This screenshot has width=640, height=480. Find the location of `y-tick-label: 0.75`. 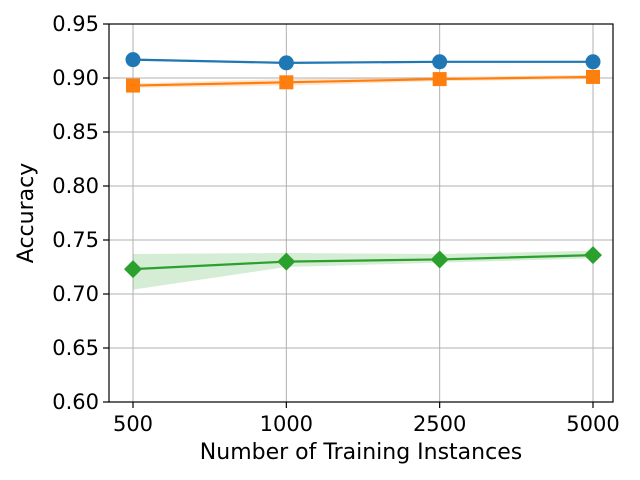

y-tick-label: 0.75 is located at coordinates (75, 240).